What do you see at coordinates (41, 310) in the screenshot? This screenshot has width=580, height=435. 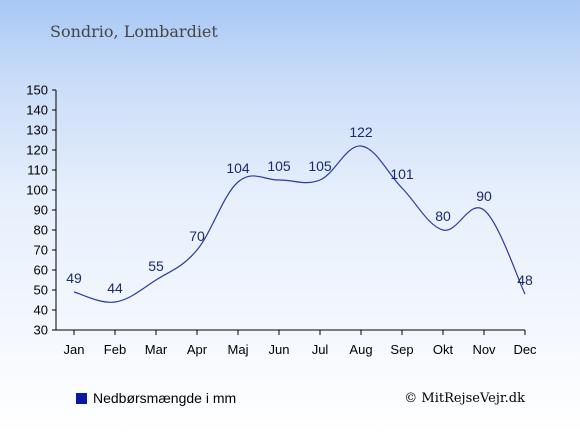 I see `y-tick-label: 40` at bounding box center [41, 310].